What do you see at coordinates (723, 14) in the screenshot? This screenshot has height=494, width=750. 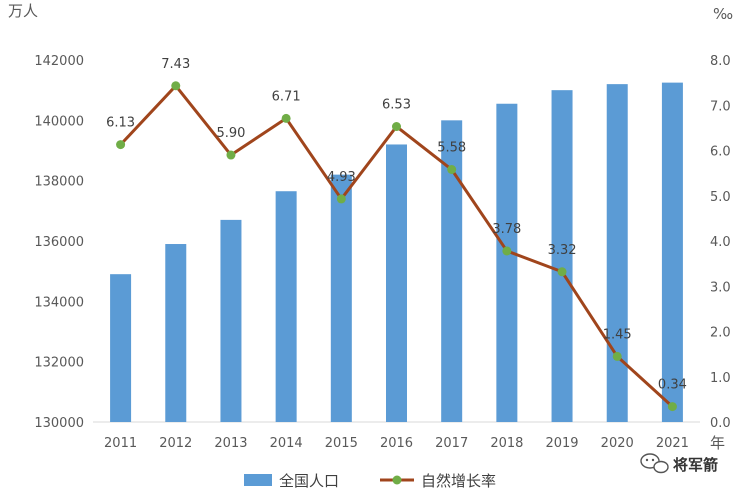 I see `right-axis-unit: ‰` at bounding box center [723, 14].